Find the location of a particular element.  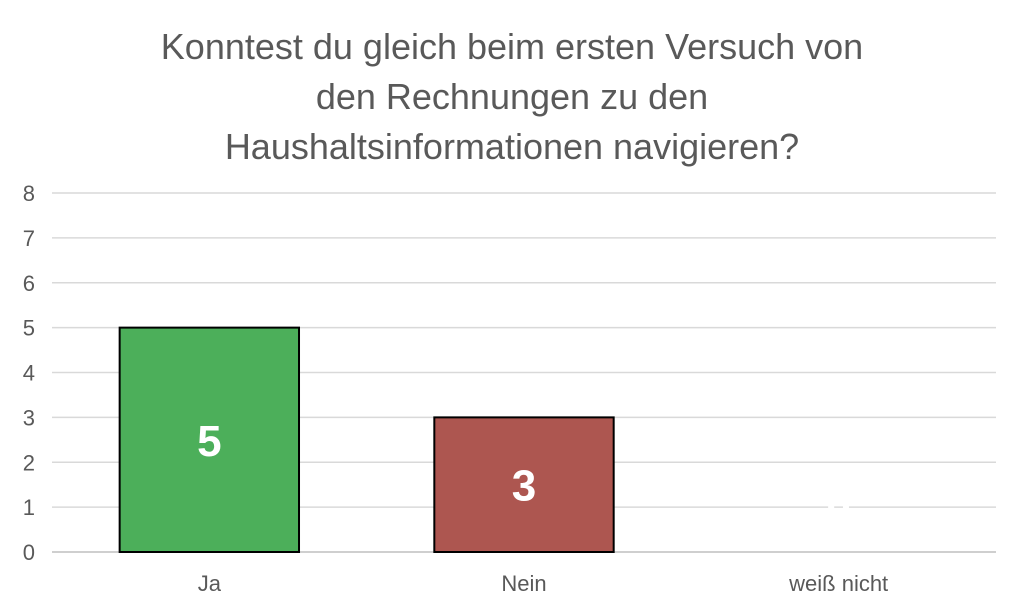

x-tick-label: Ja is located at coordinates (210, 583).